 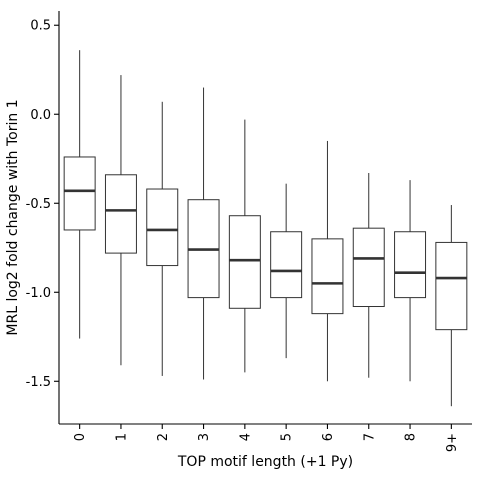 I want to click on x-tick-label: 9+, so click(x=452, y=442).